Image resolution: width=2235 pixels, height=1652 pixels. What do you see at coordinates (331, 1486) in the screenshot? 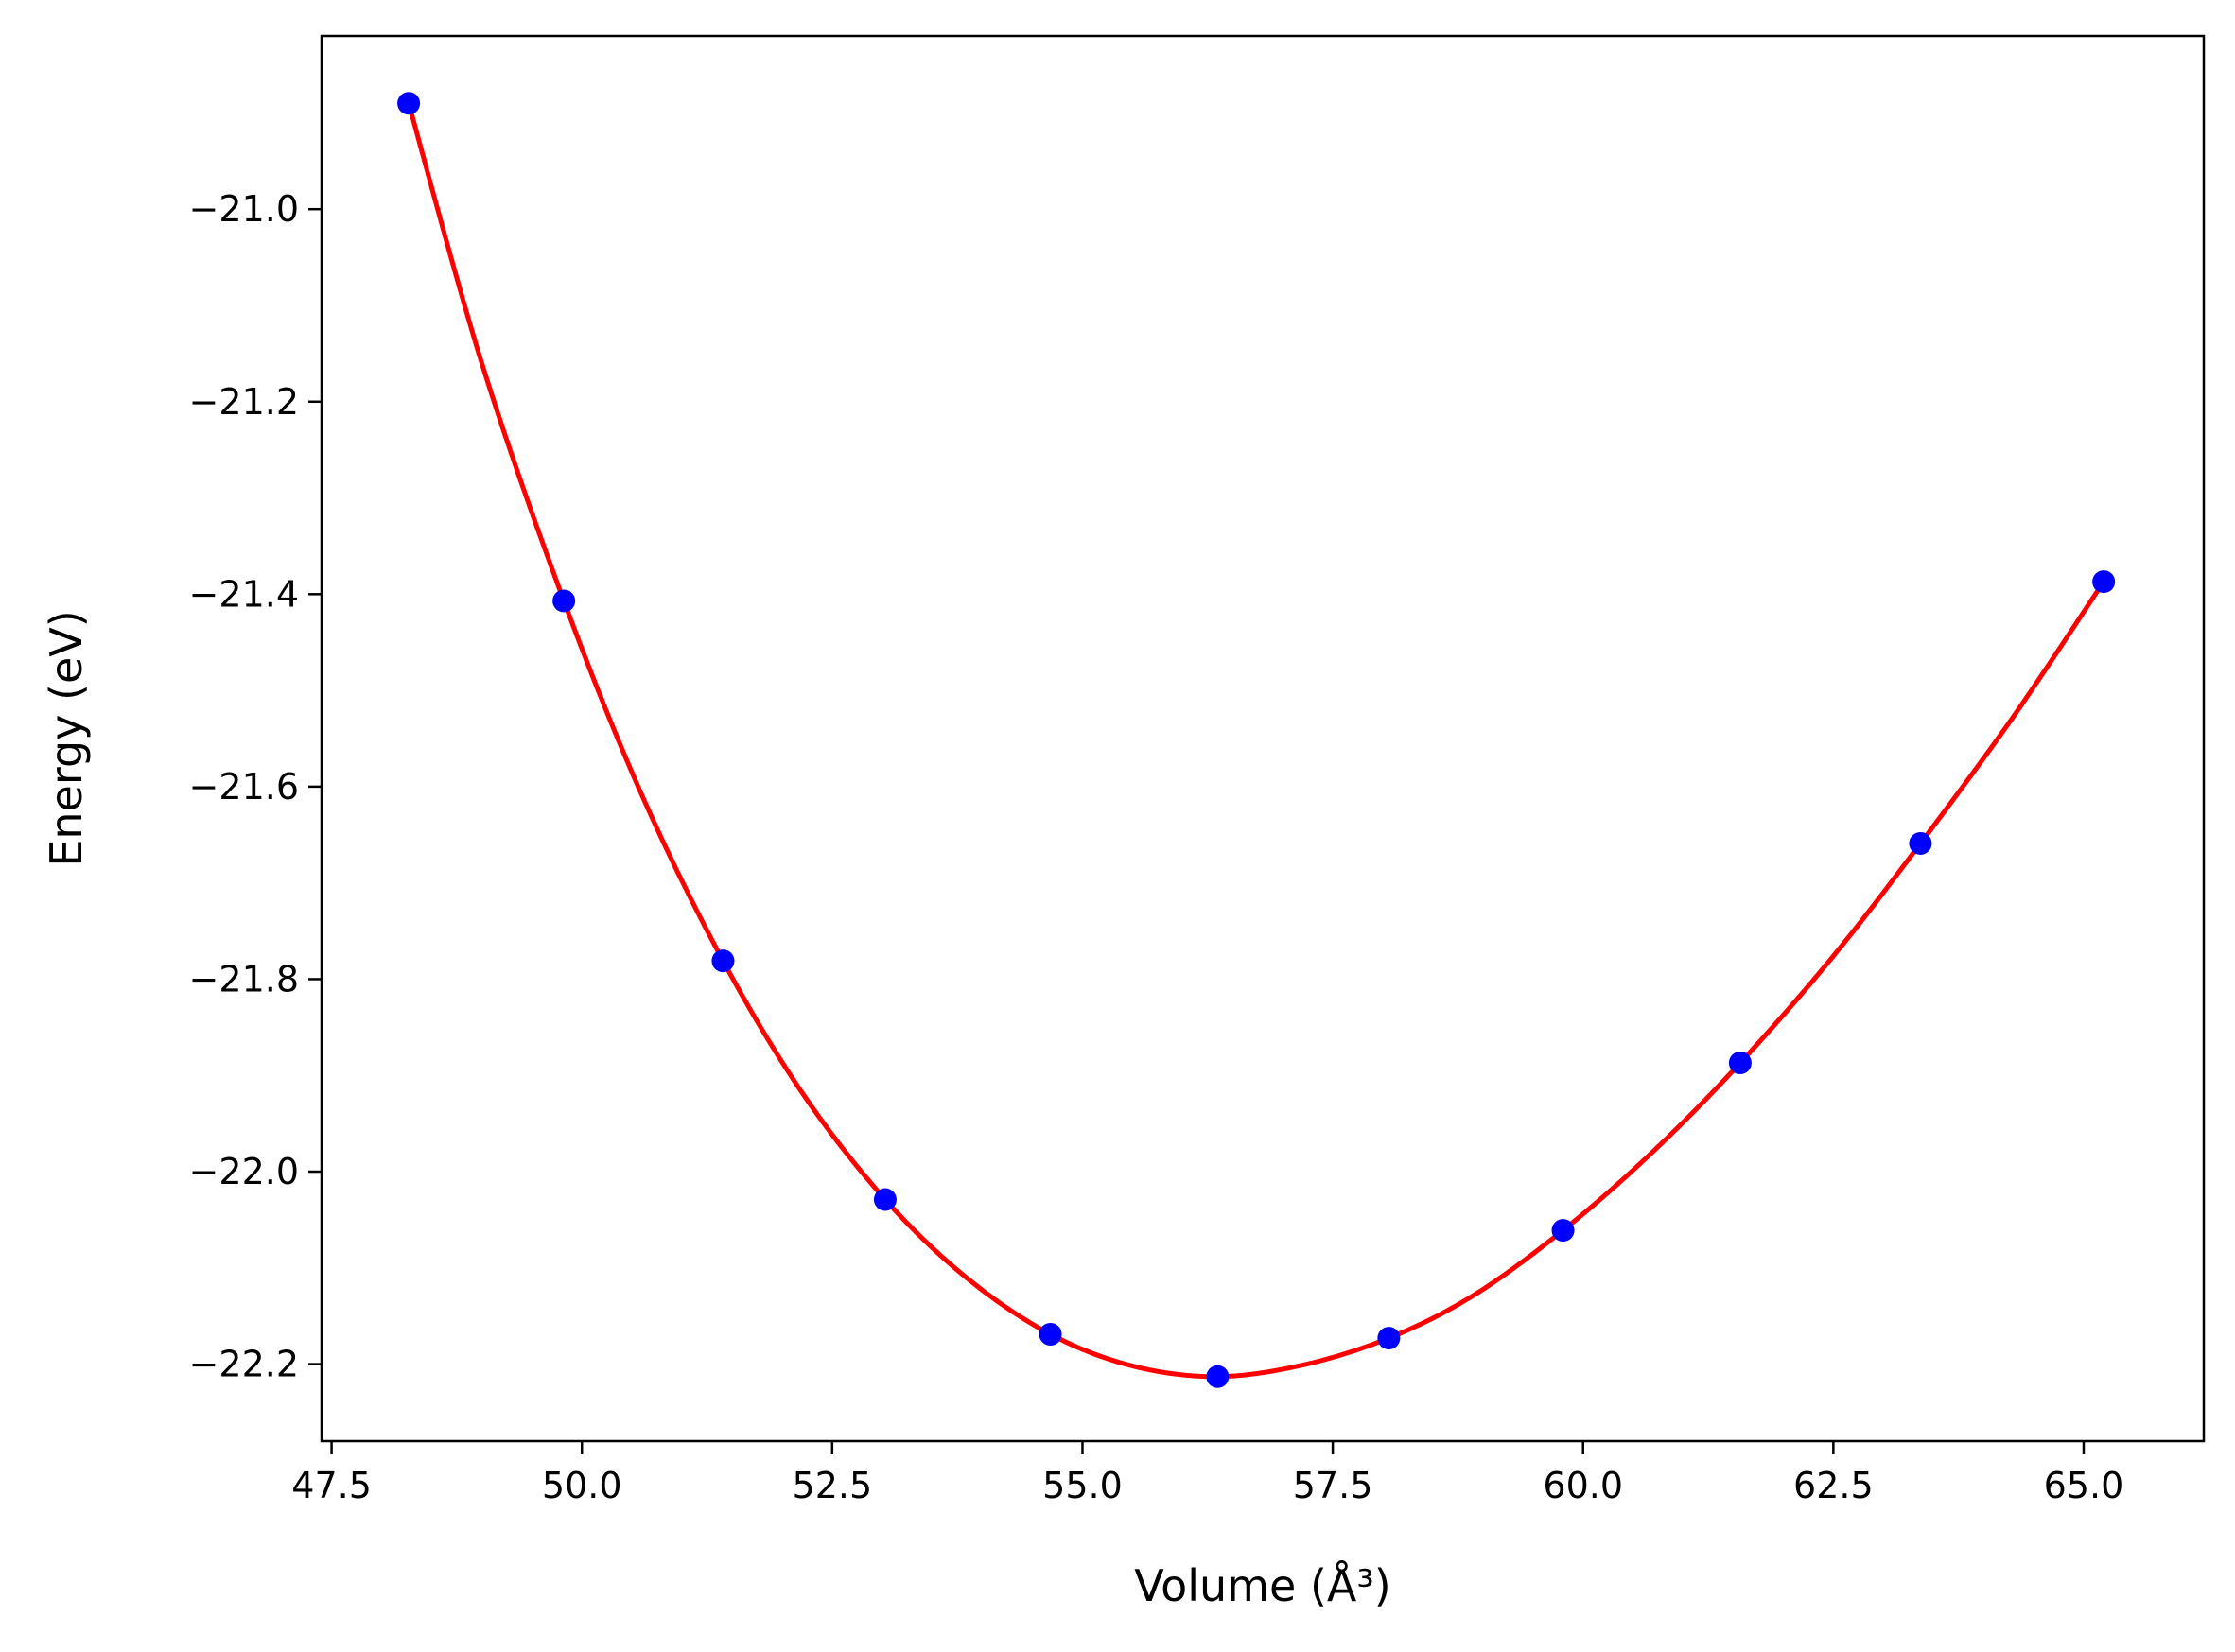
I see `x-tick-label: 47.5` at bounding box center [331, 1486].